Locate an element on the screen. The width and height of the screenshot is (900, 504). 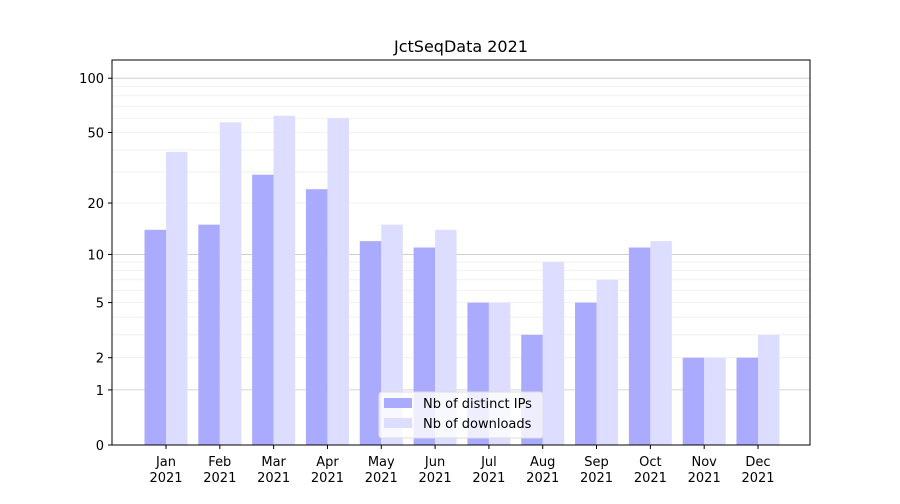
legend-box is located at coordinates (461, 415).